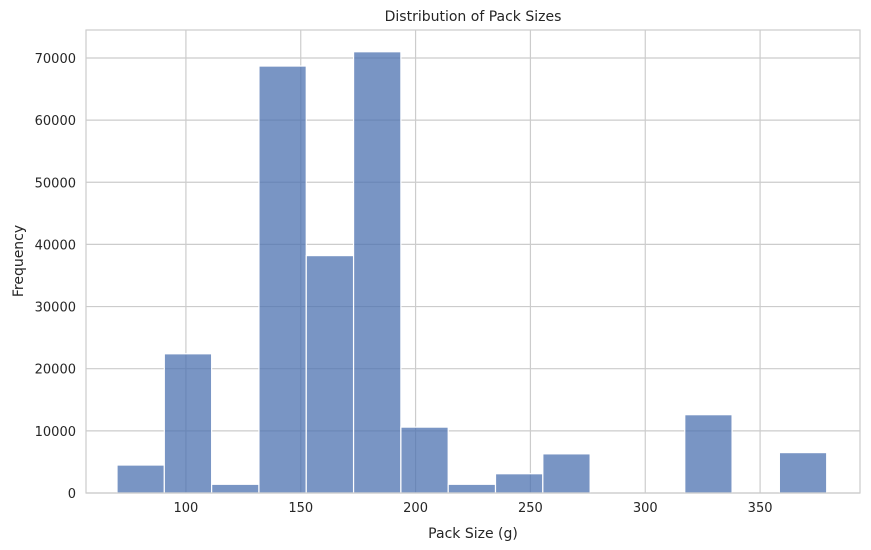 The image size is (871, 550). What do you see at coordinates (760, 508) in the screenshot?
I see `x-tick-label: 350` at bounding box center [760, 508].